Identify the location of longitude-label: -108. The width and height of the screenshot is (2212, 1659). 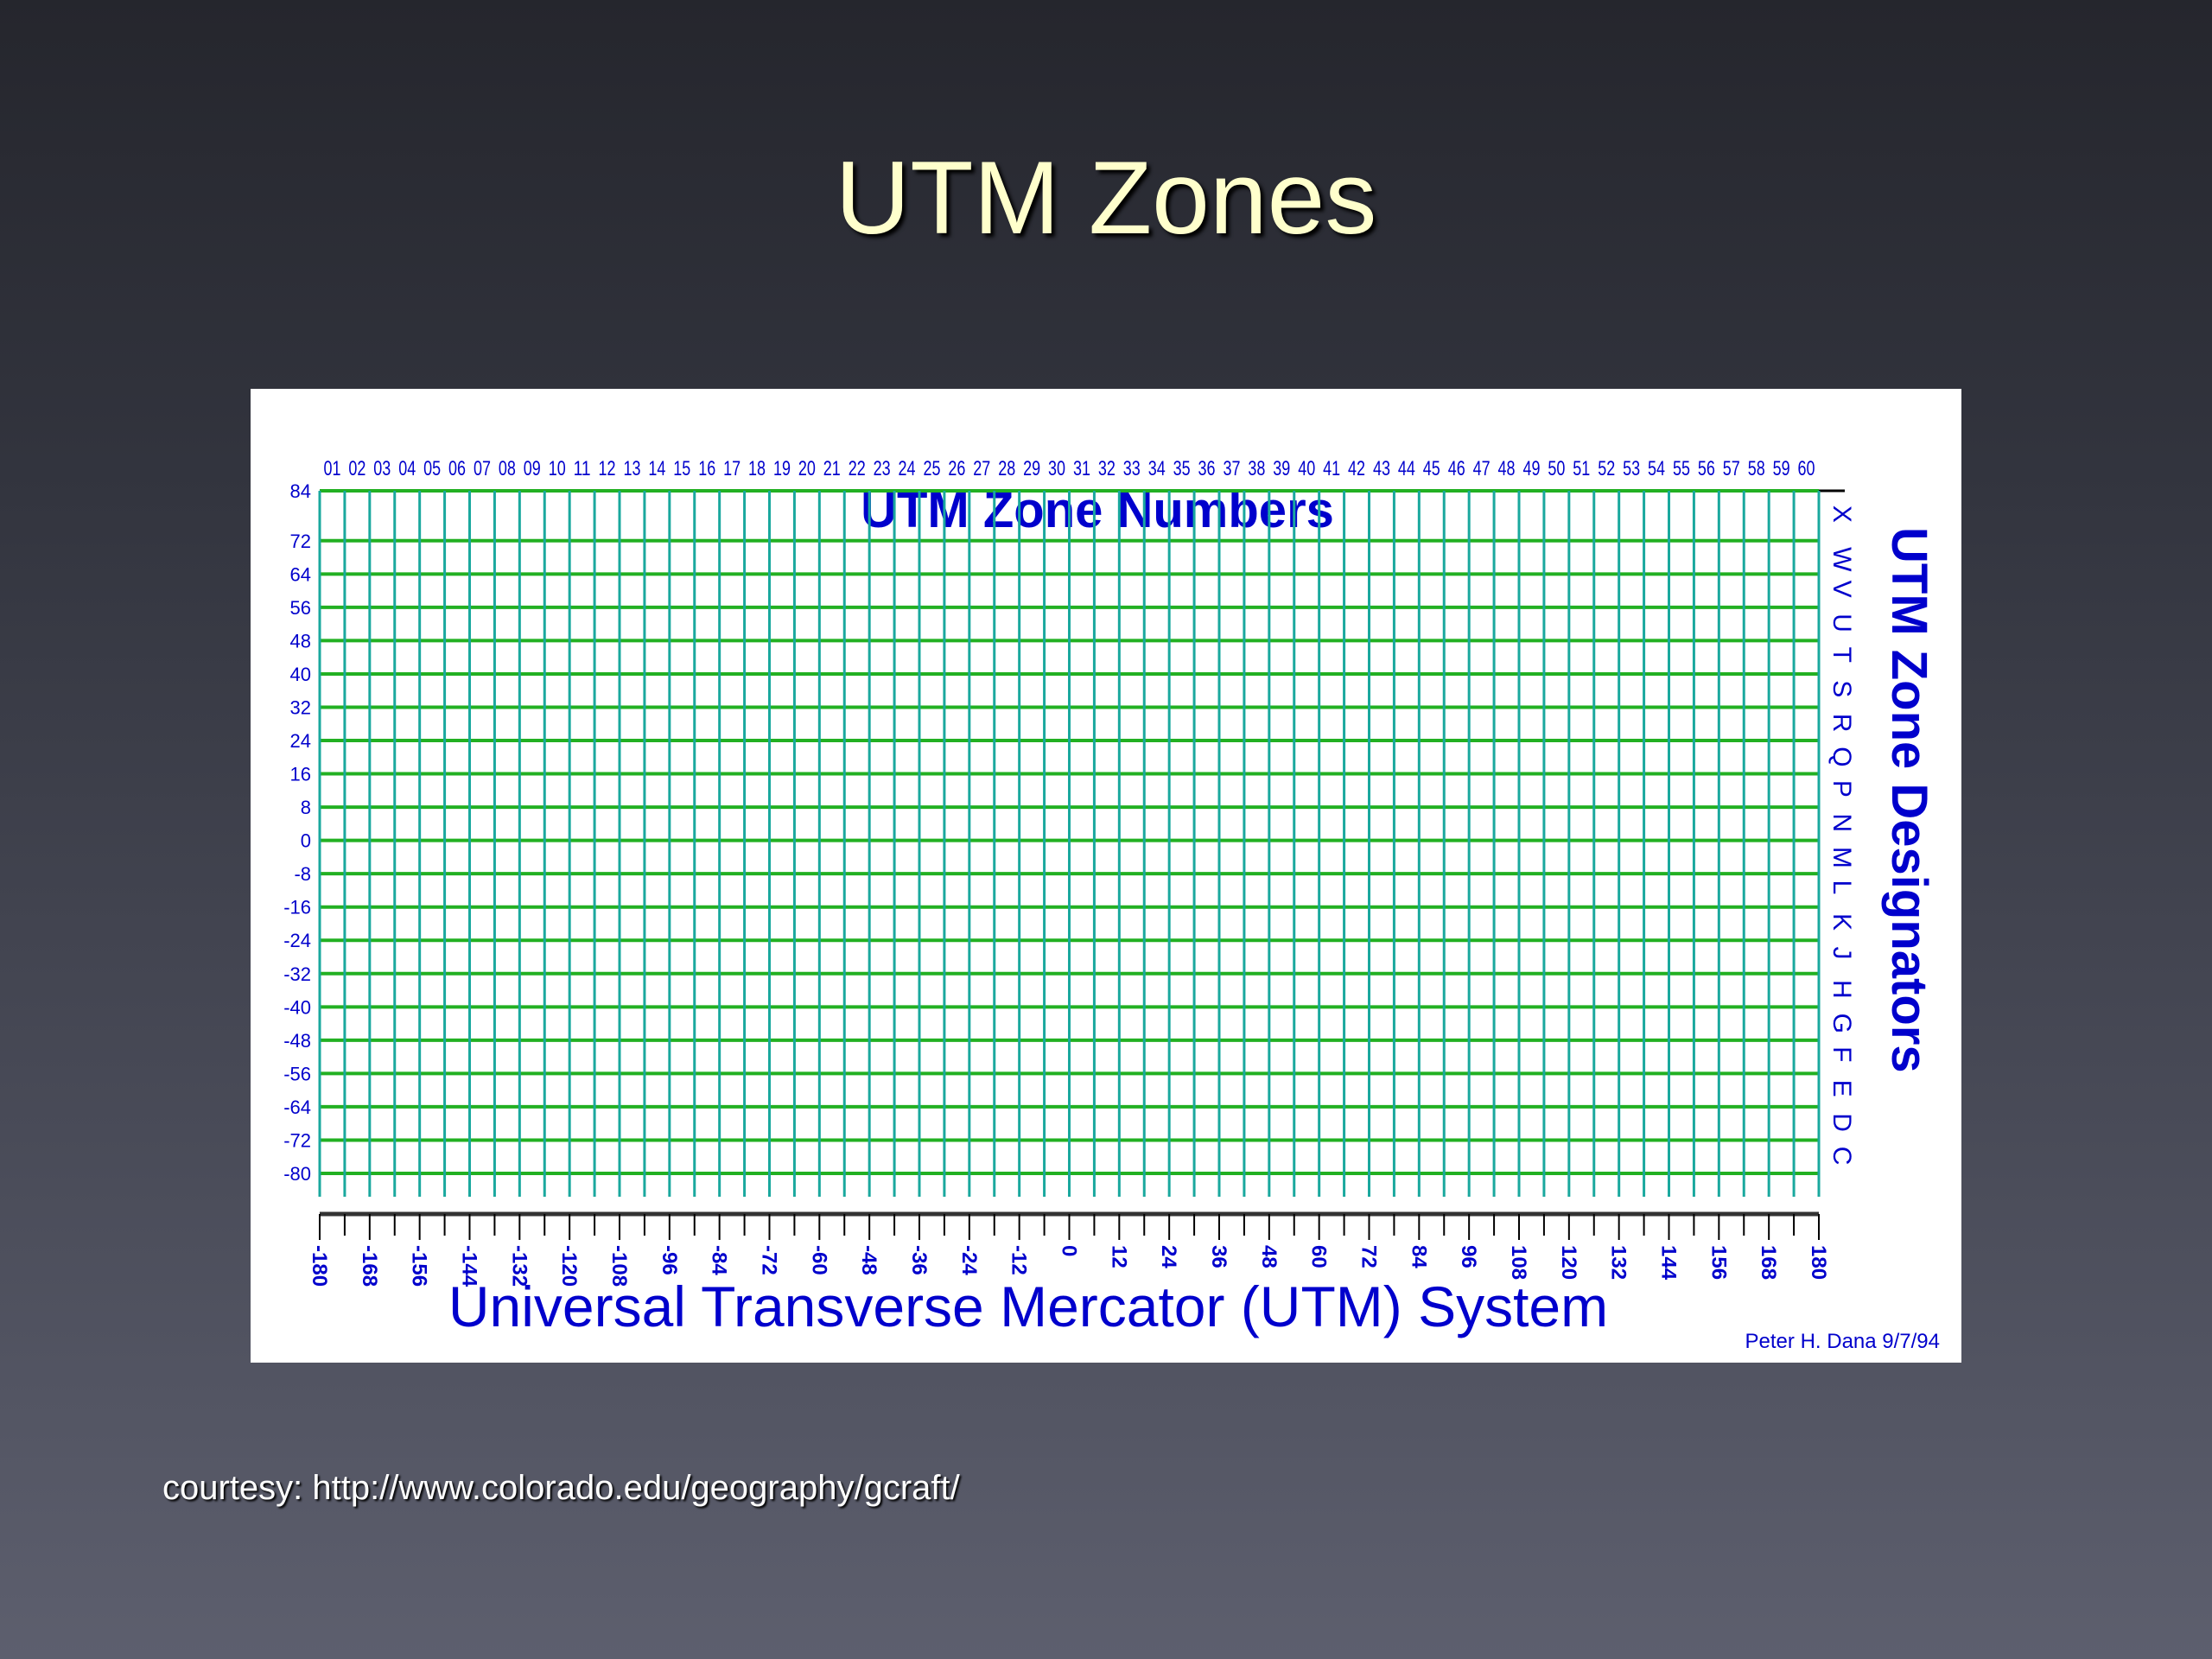
(619, 1266).